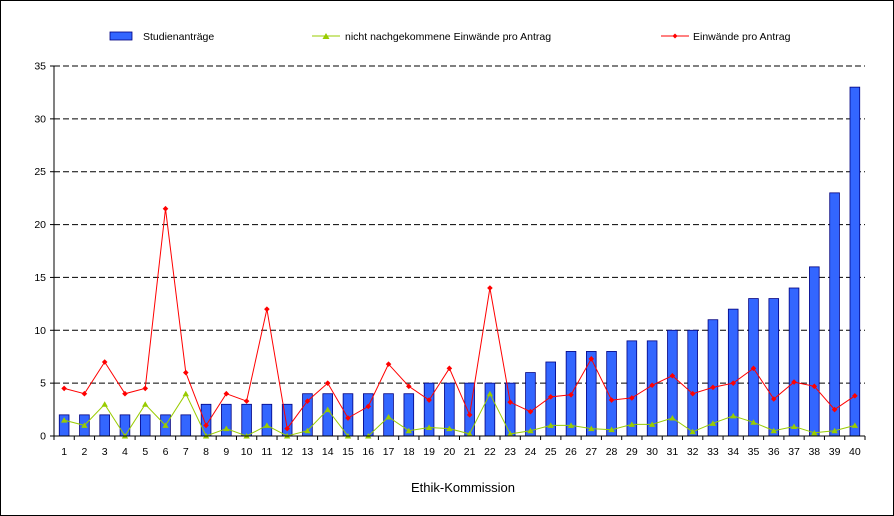 The width and height of the screenshot is (894, 516). What do you see at coordinates (40, 172) in the screenshot?
I see `y-tick-label: 25` at bounding box center [40, 172].